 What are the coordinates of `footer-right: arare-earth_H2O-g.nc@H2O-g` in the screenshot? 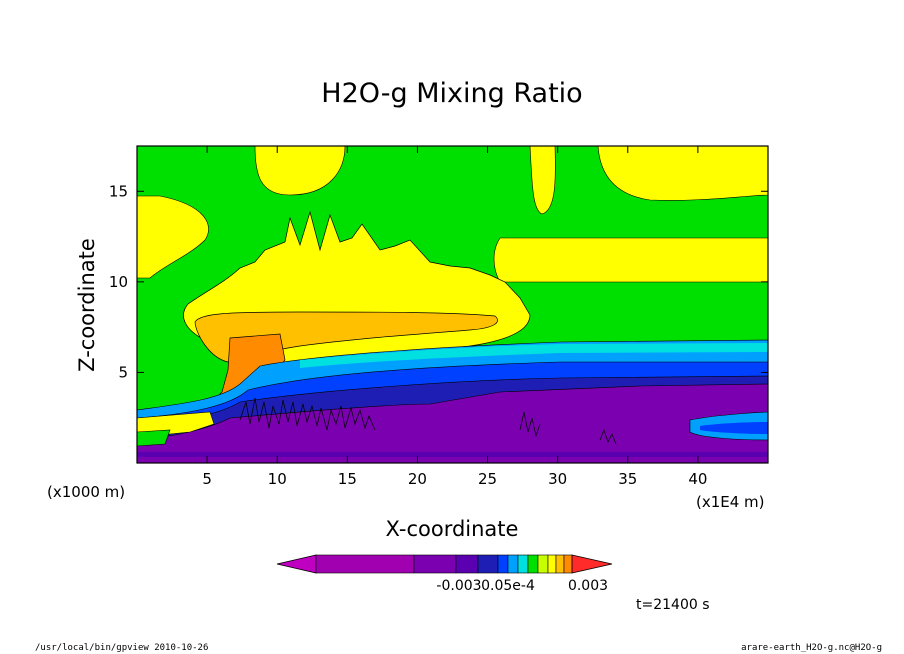 It's located at (811, 648).